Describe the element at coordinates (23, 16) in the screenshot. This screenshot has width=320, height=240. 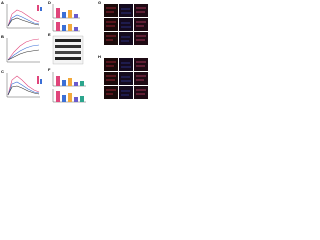
I see `line-chart-a` at that location.